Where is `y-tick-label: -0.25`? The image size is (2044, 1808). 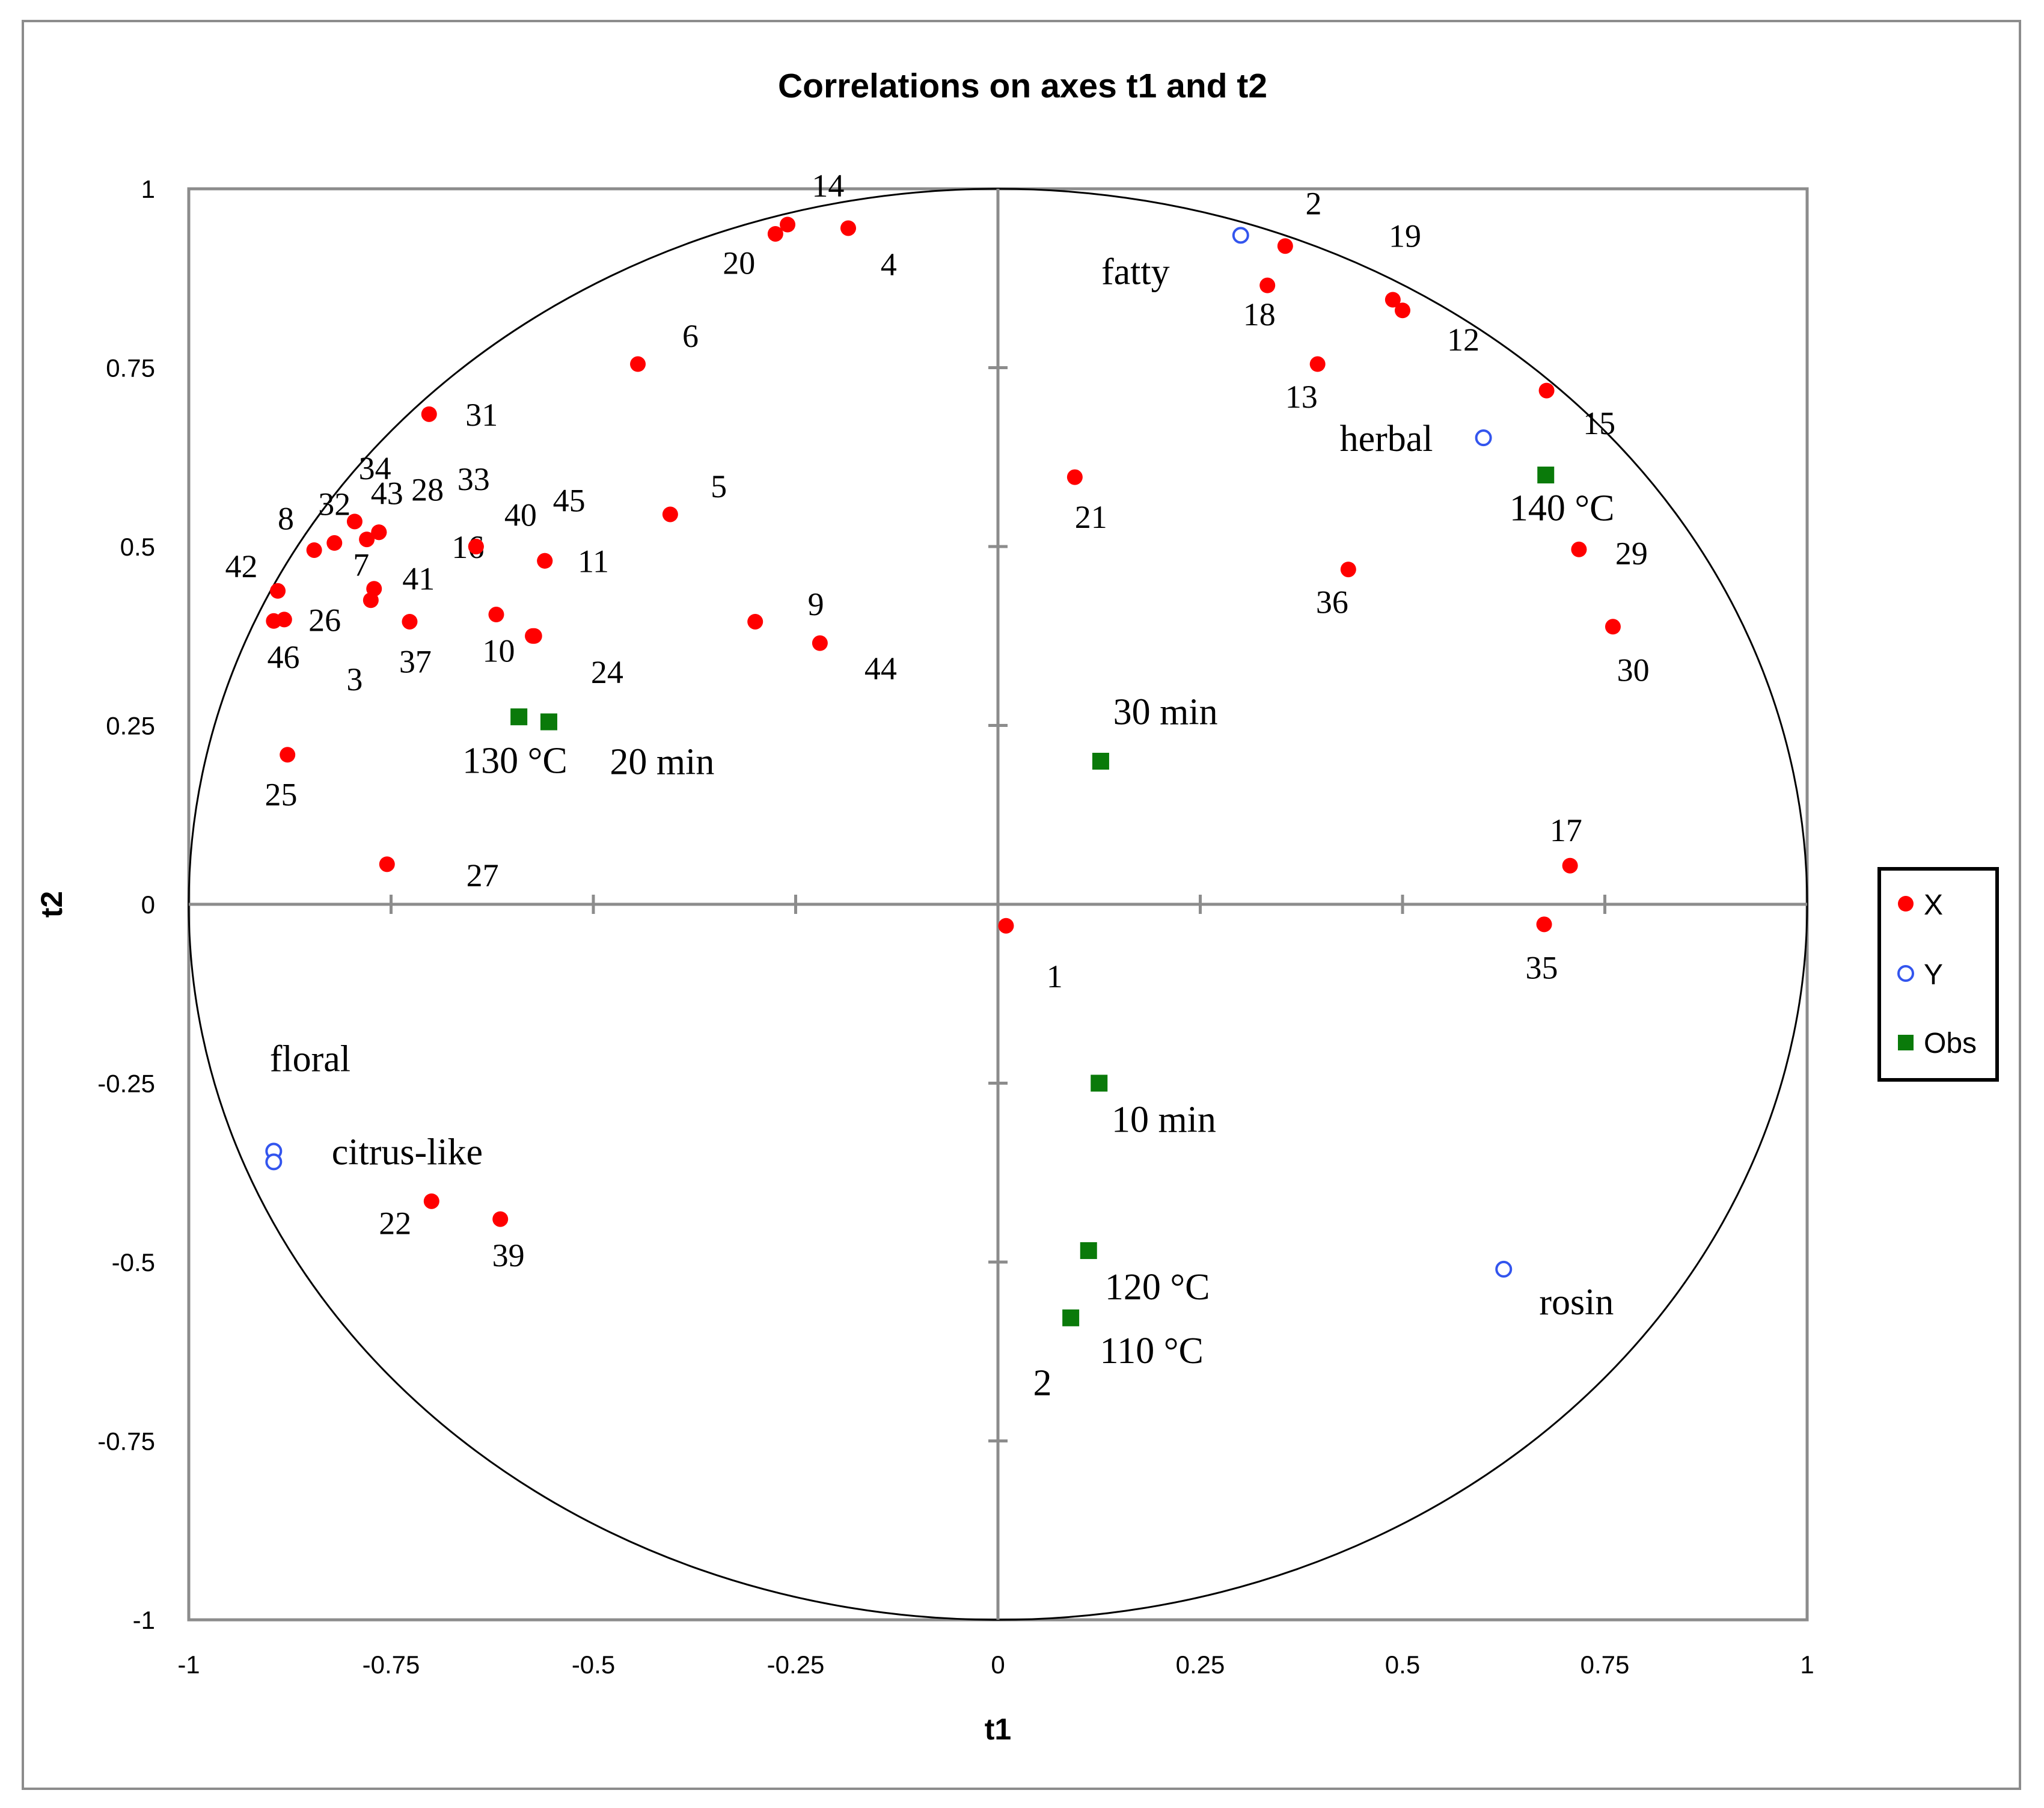
y-tick-label: -0.25 is located at coordinates (126, 1084).